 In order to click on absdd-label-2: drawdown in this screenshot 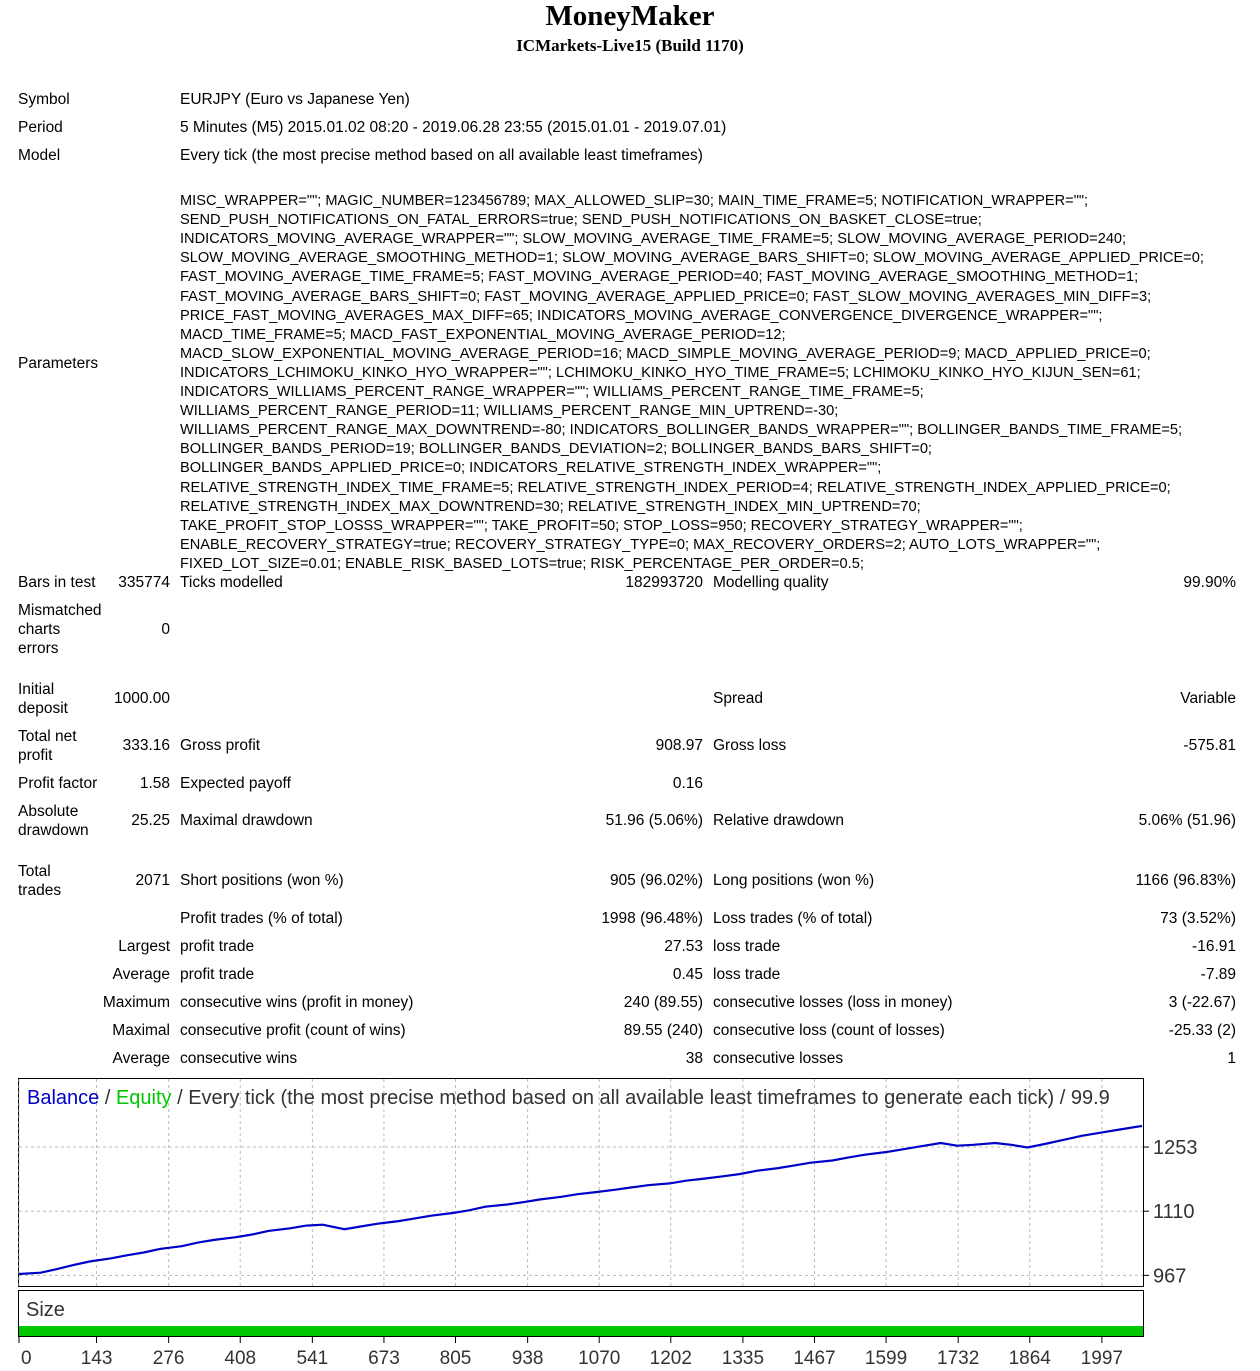, I will do `click(53, 830)`.